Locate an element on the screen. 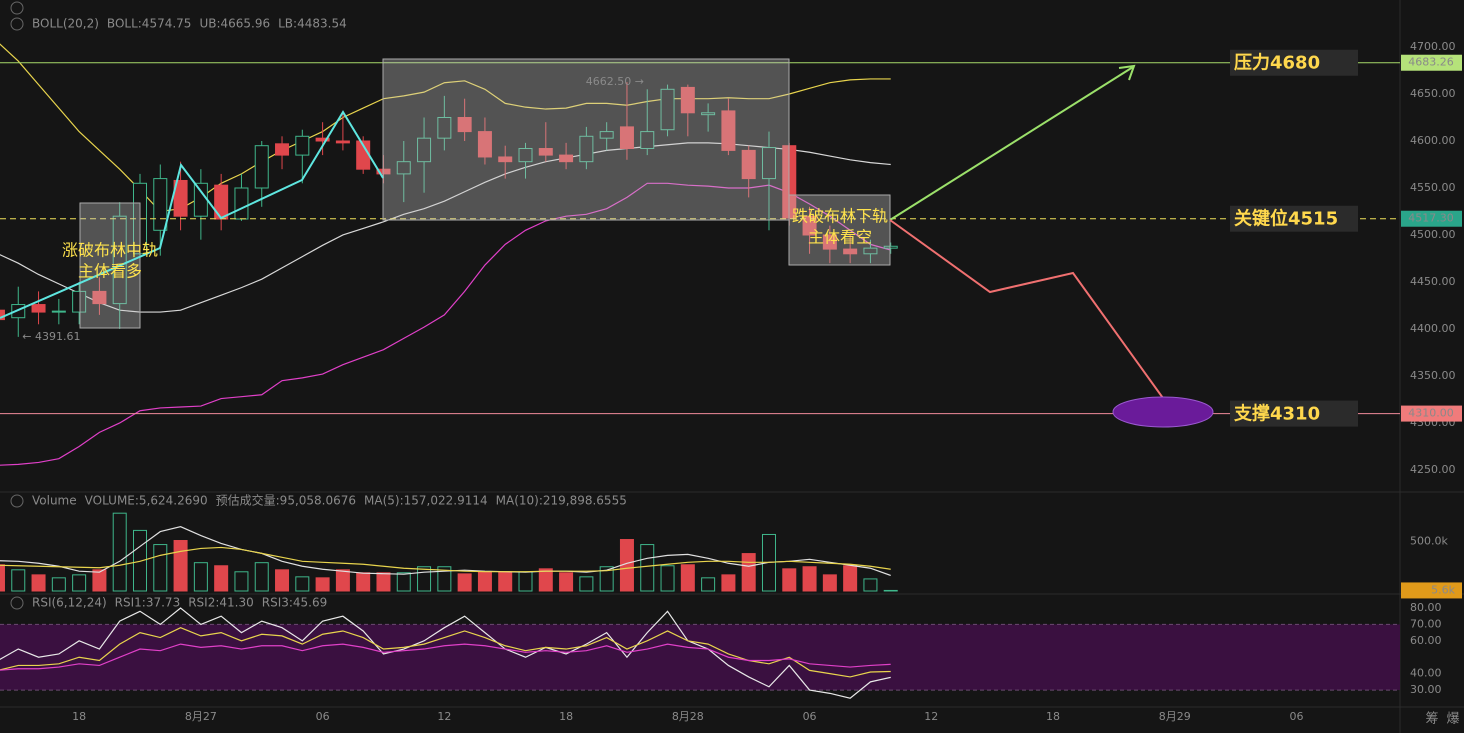 The image size is (1464, 733). trend-path is located at coordinates (192, 214).